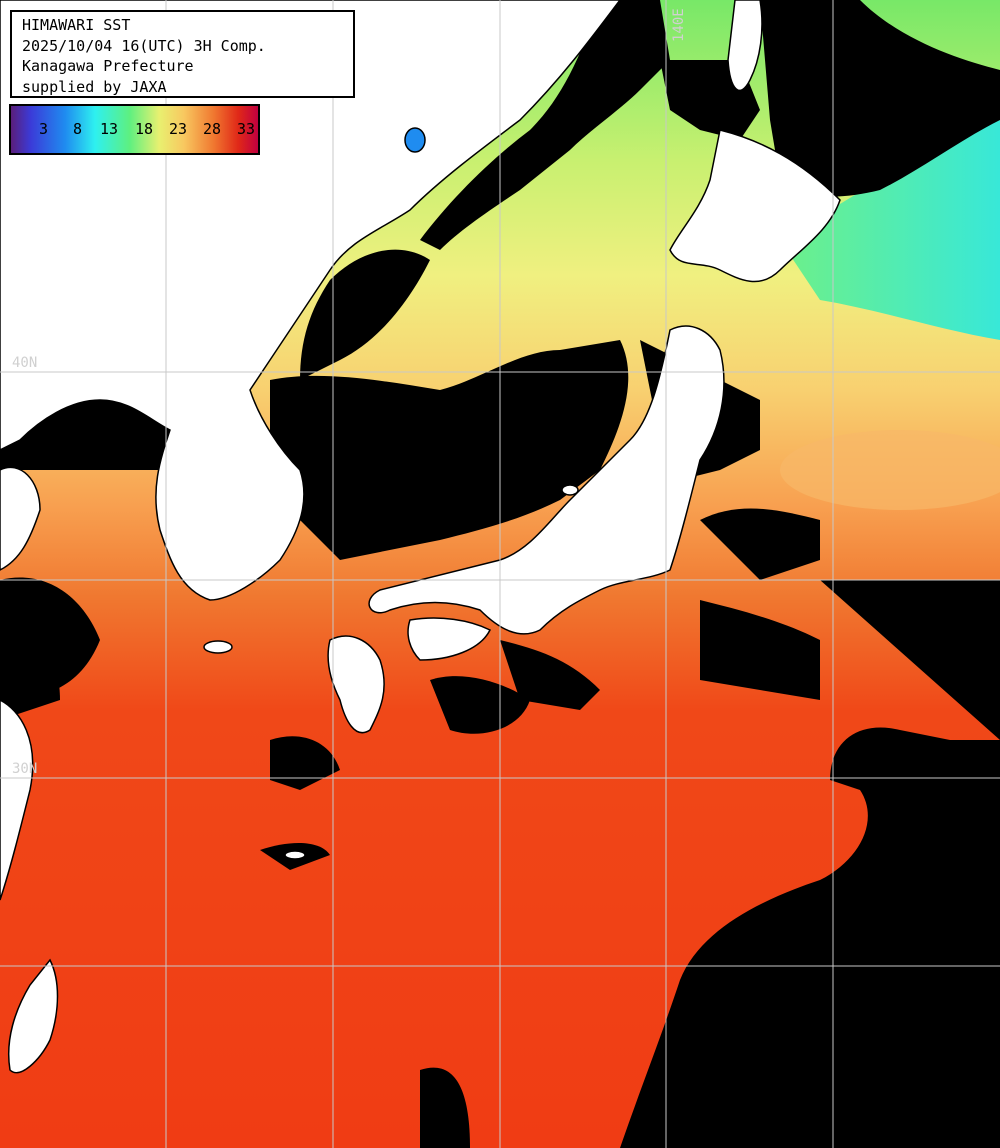 The height and width of the screenshot is (1148, 1000). I want to click on colorbar-tick: 33, so click(246, 129).